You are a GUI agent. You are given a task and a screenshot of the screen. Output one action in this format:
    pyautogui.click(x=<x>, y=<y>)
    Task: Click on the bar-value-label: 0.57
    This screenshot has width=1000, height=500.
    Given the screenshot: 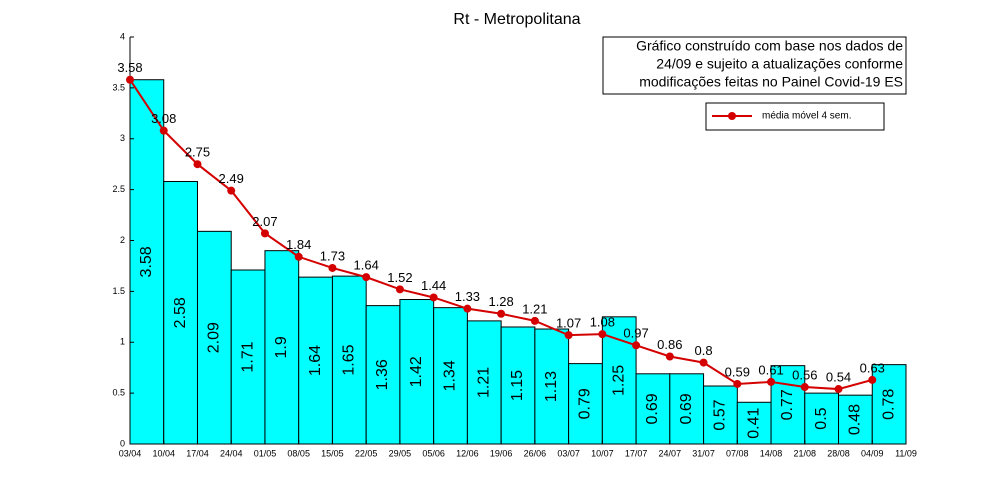 What is the action you would take?
    pyautogui.click(x=720, y=414)
    